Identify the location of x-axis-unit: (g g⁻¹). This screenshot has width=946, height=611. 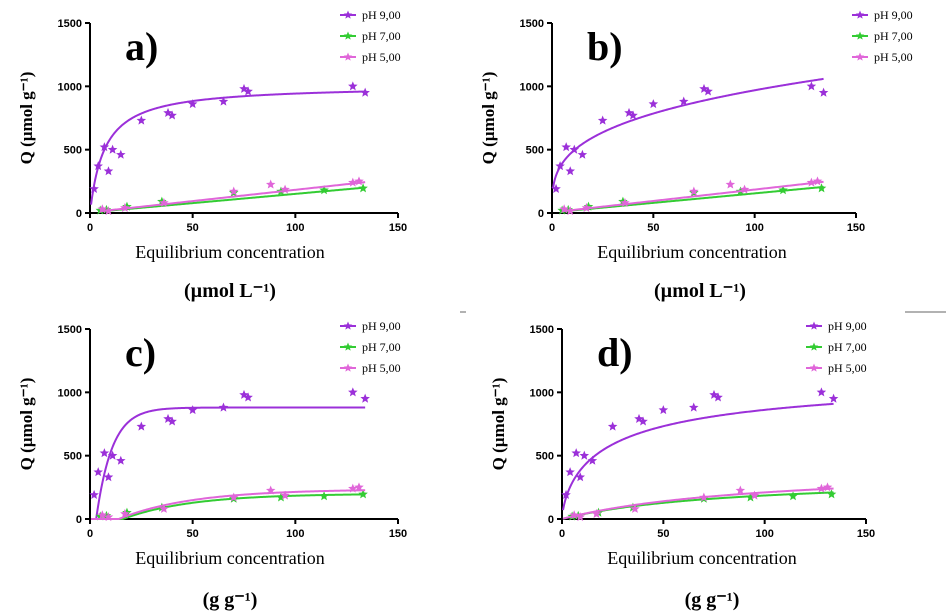
(712, 600).